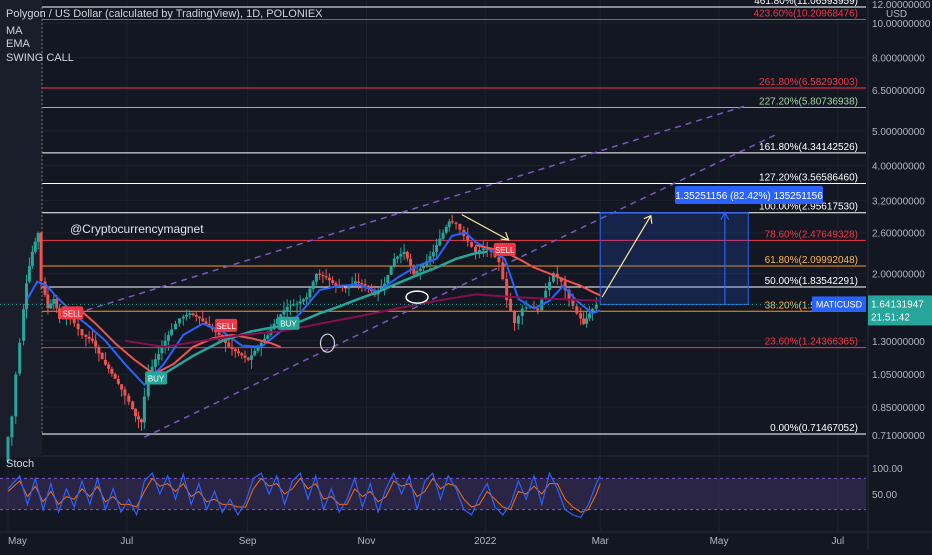 The width and height of the screenshot is (932, 555). I want to click on fib-level-label: 0.00%(0.71467052), so click(814, 428).